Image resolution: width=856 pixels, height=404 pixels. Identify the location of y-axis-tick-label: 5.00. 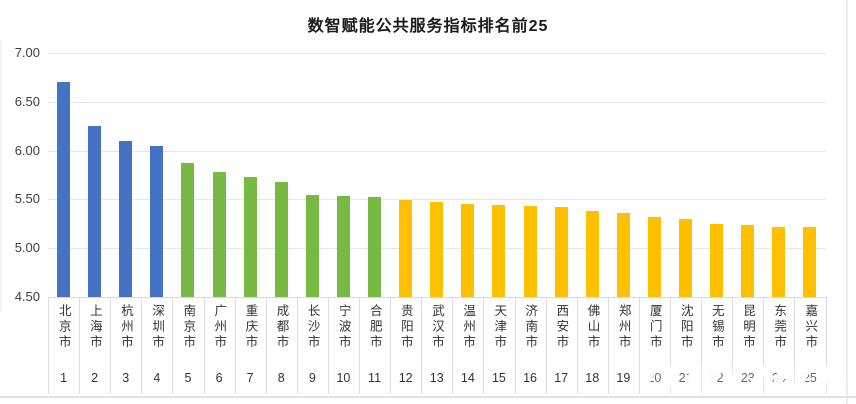
(27, 248).